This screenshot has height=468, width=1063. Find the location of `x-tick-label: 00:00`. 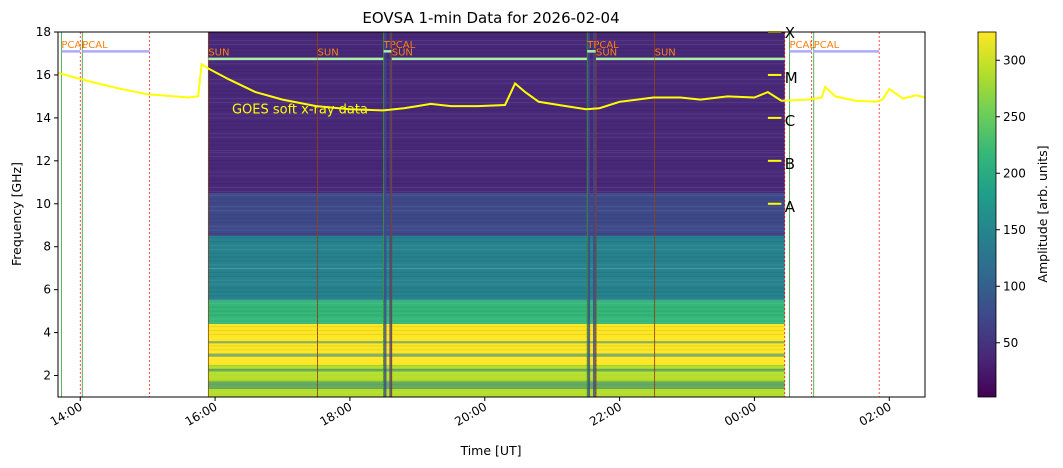

x-tick-label: 00:00 is located at coordinates (740, 413).